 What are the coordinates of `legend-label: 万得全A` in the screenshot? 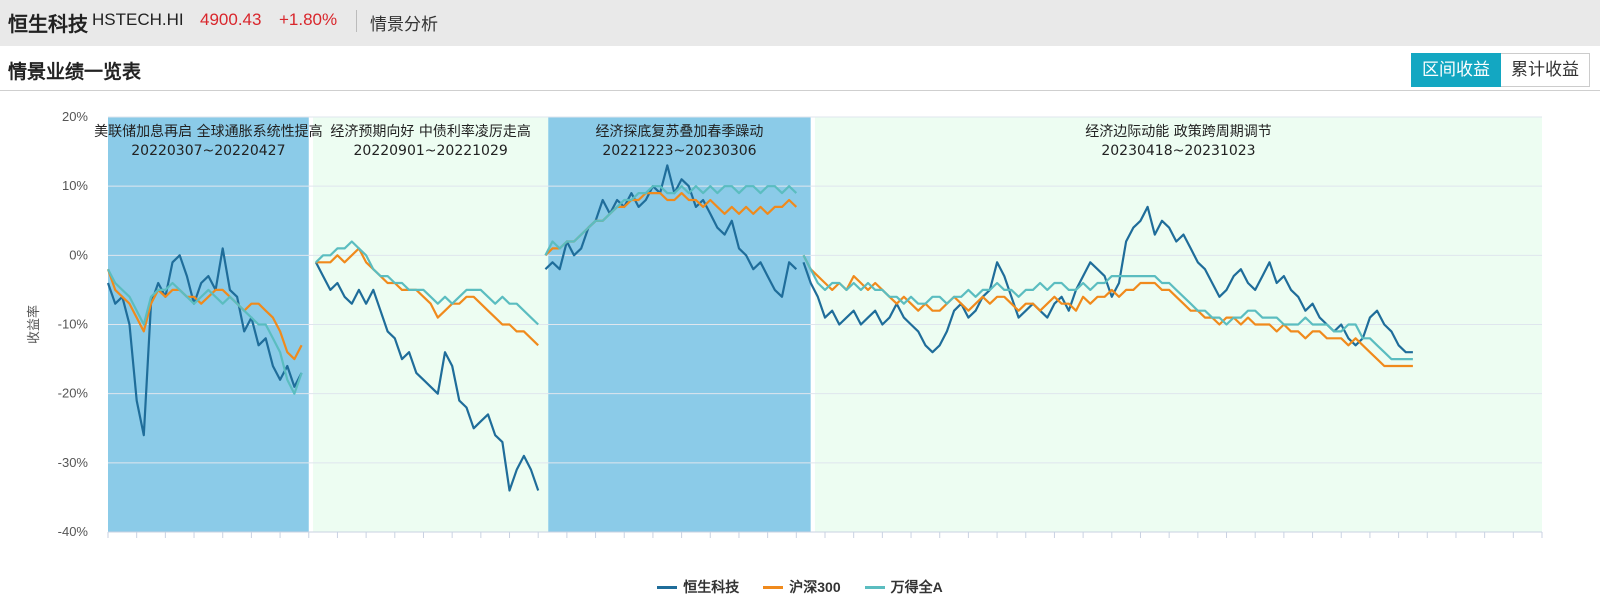 It's located at (916, 587).